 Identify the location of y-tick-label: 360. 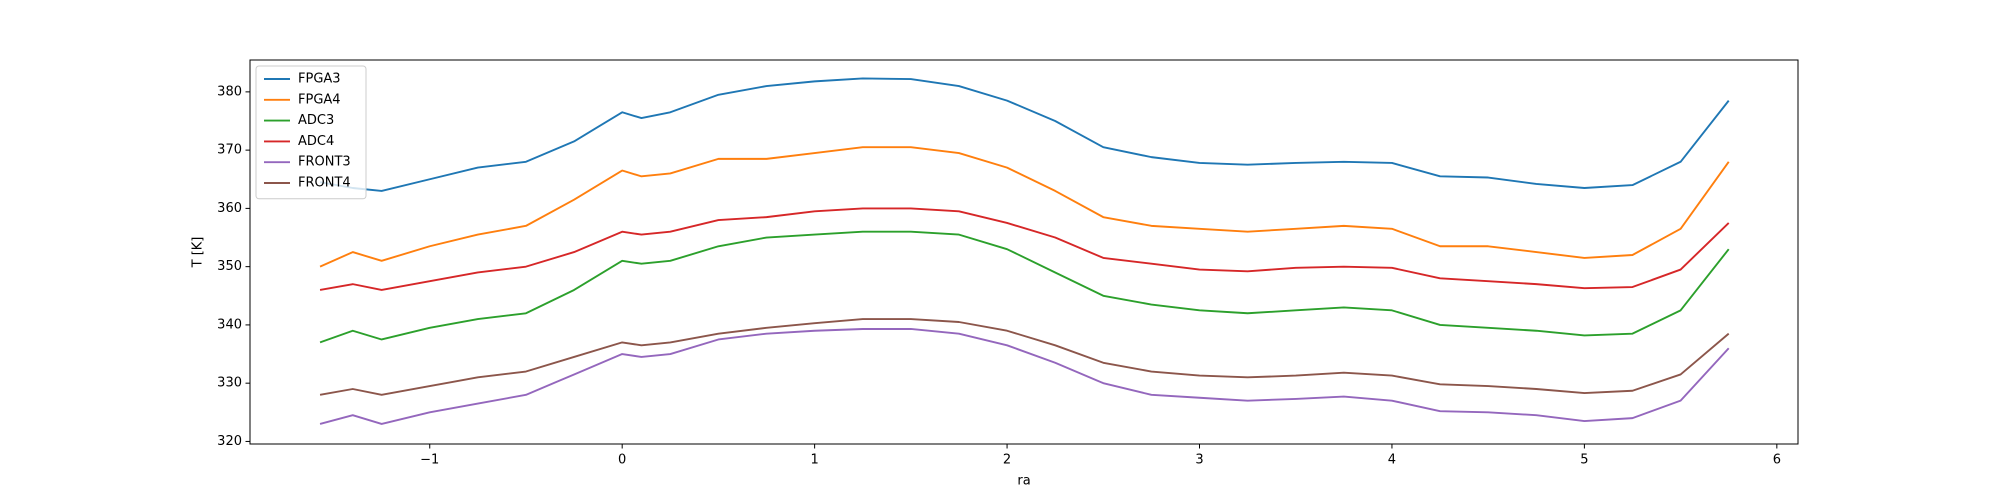
(229, 208).